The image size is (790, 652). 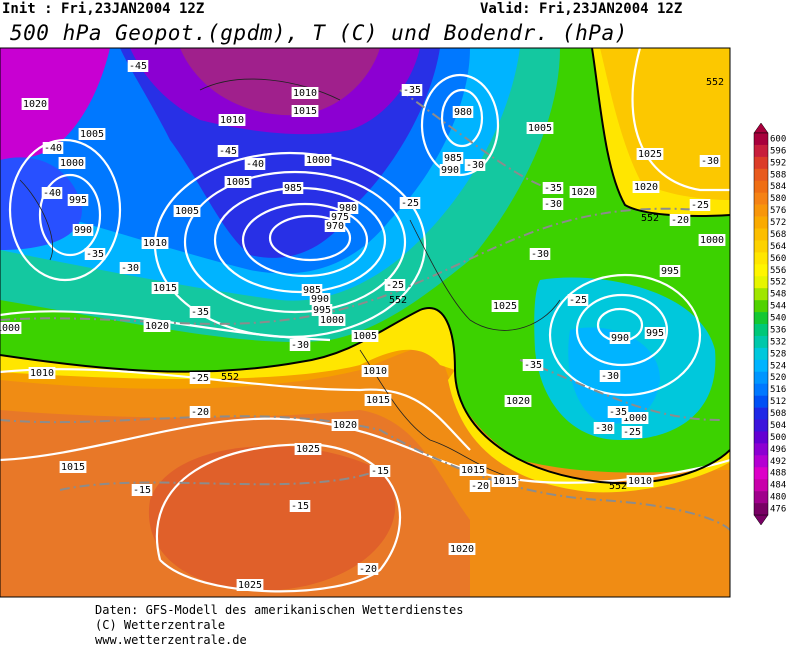 What do you see at coordinates (103, 9) in the screenshot?
I see `init-time: Init : Fri,23JAN2004 12Z` at bounding box center [103, 9].